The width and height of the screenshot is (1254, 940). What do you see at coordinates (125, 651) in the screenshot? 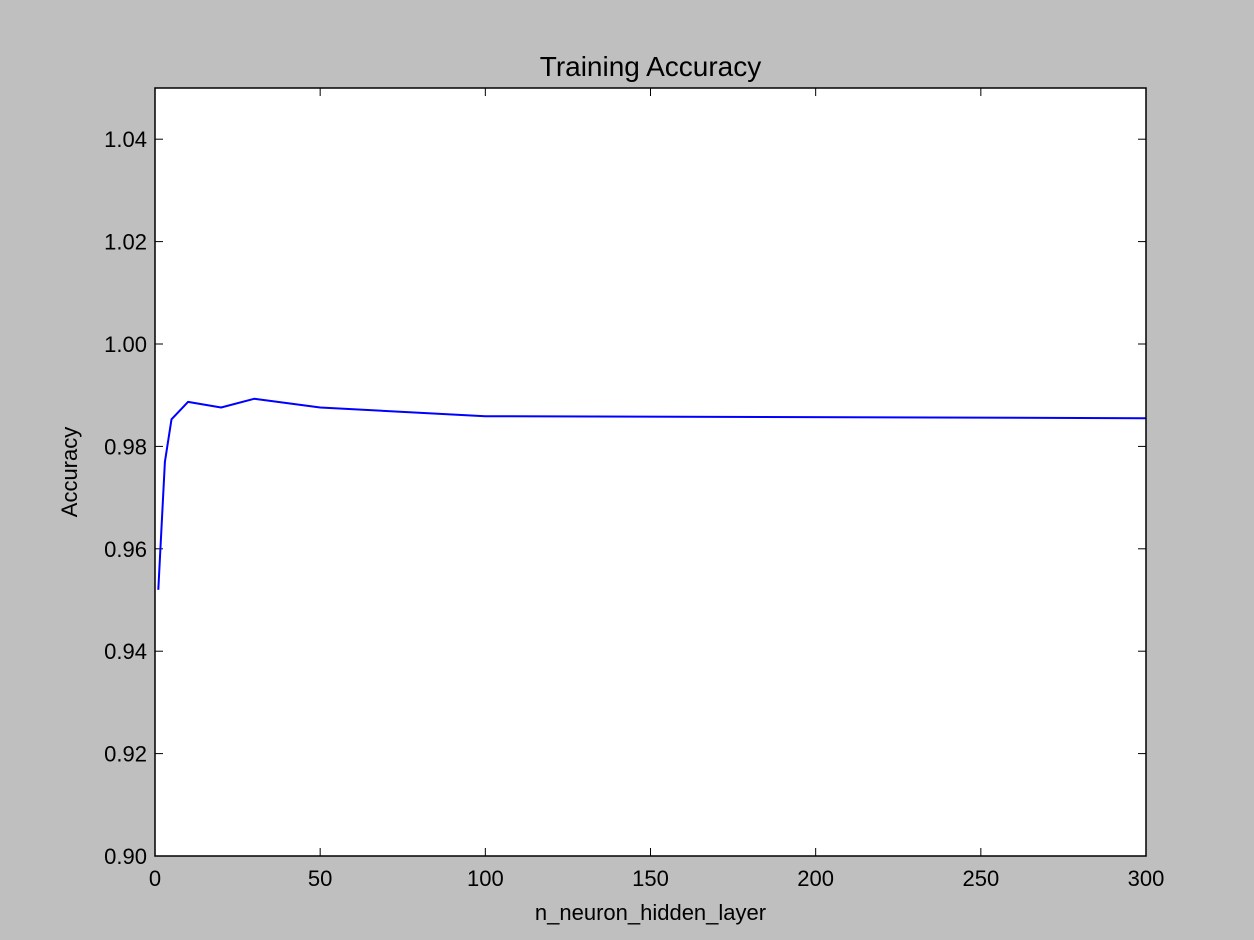
I see `y-tick-label: 0.94` at bounding box center [125, 651].